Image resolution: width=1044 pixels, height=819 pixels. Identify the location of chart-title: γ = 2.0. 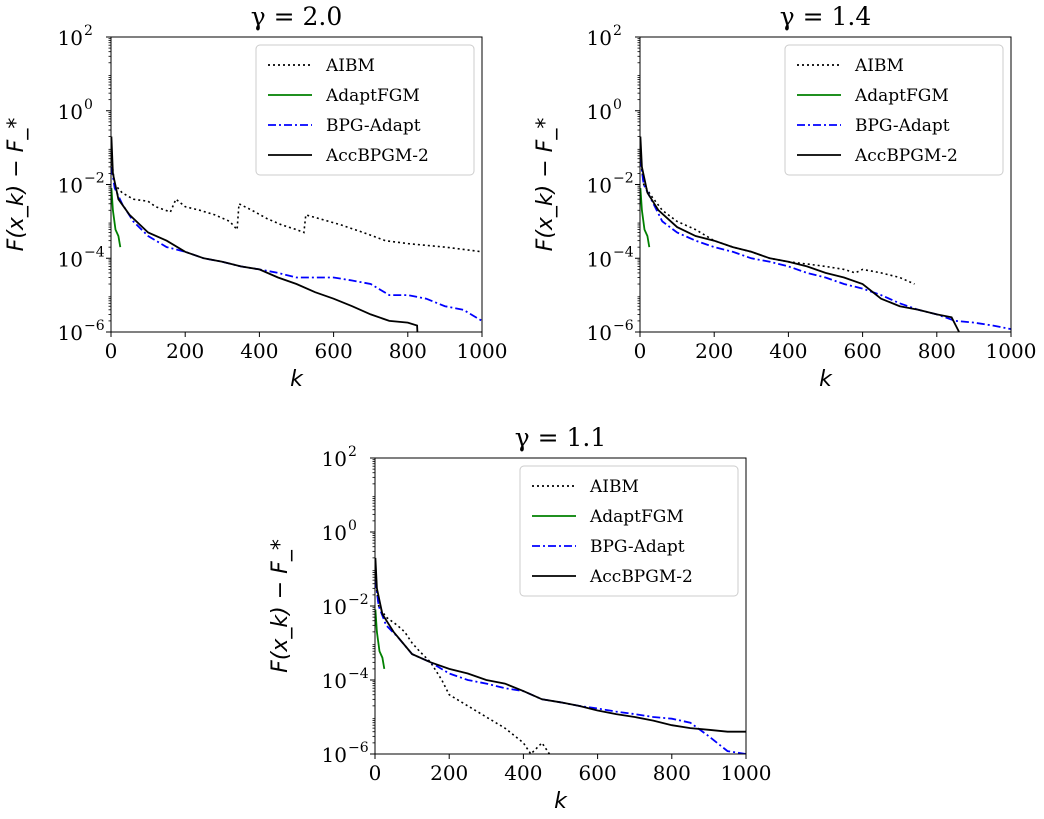
(297, 16).